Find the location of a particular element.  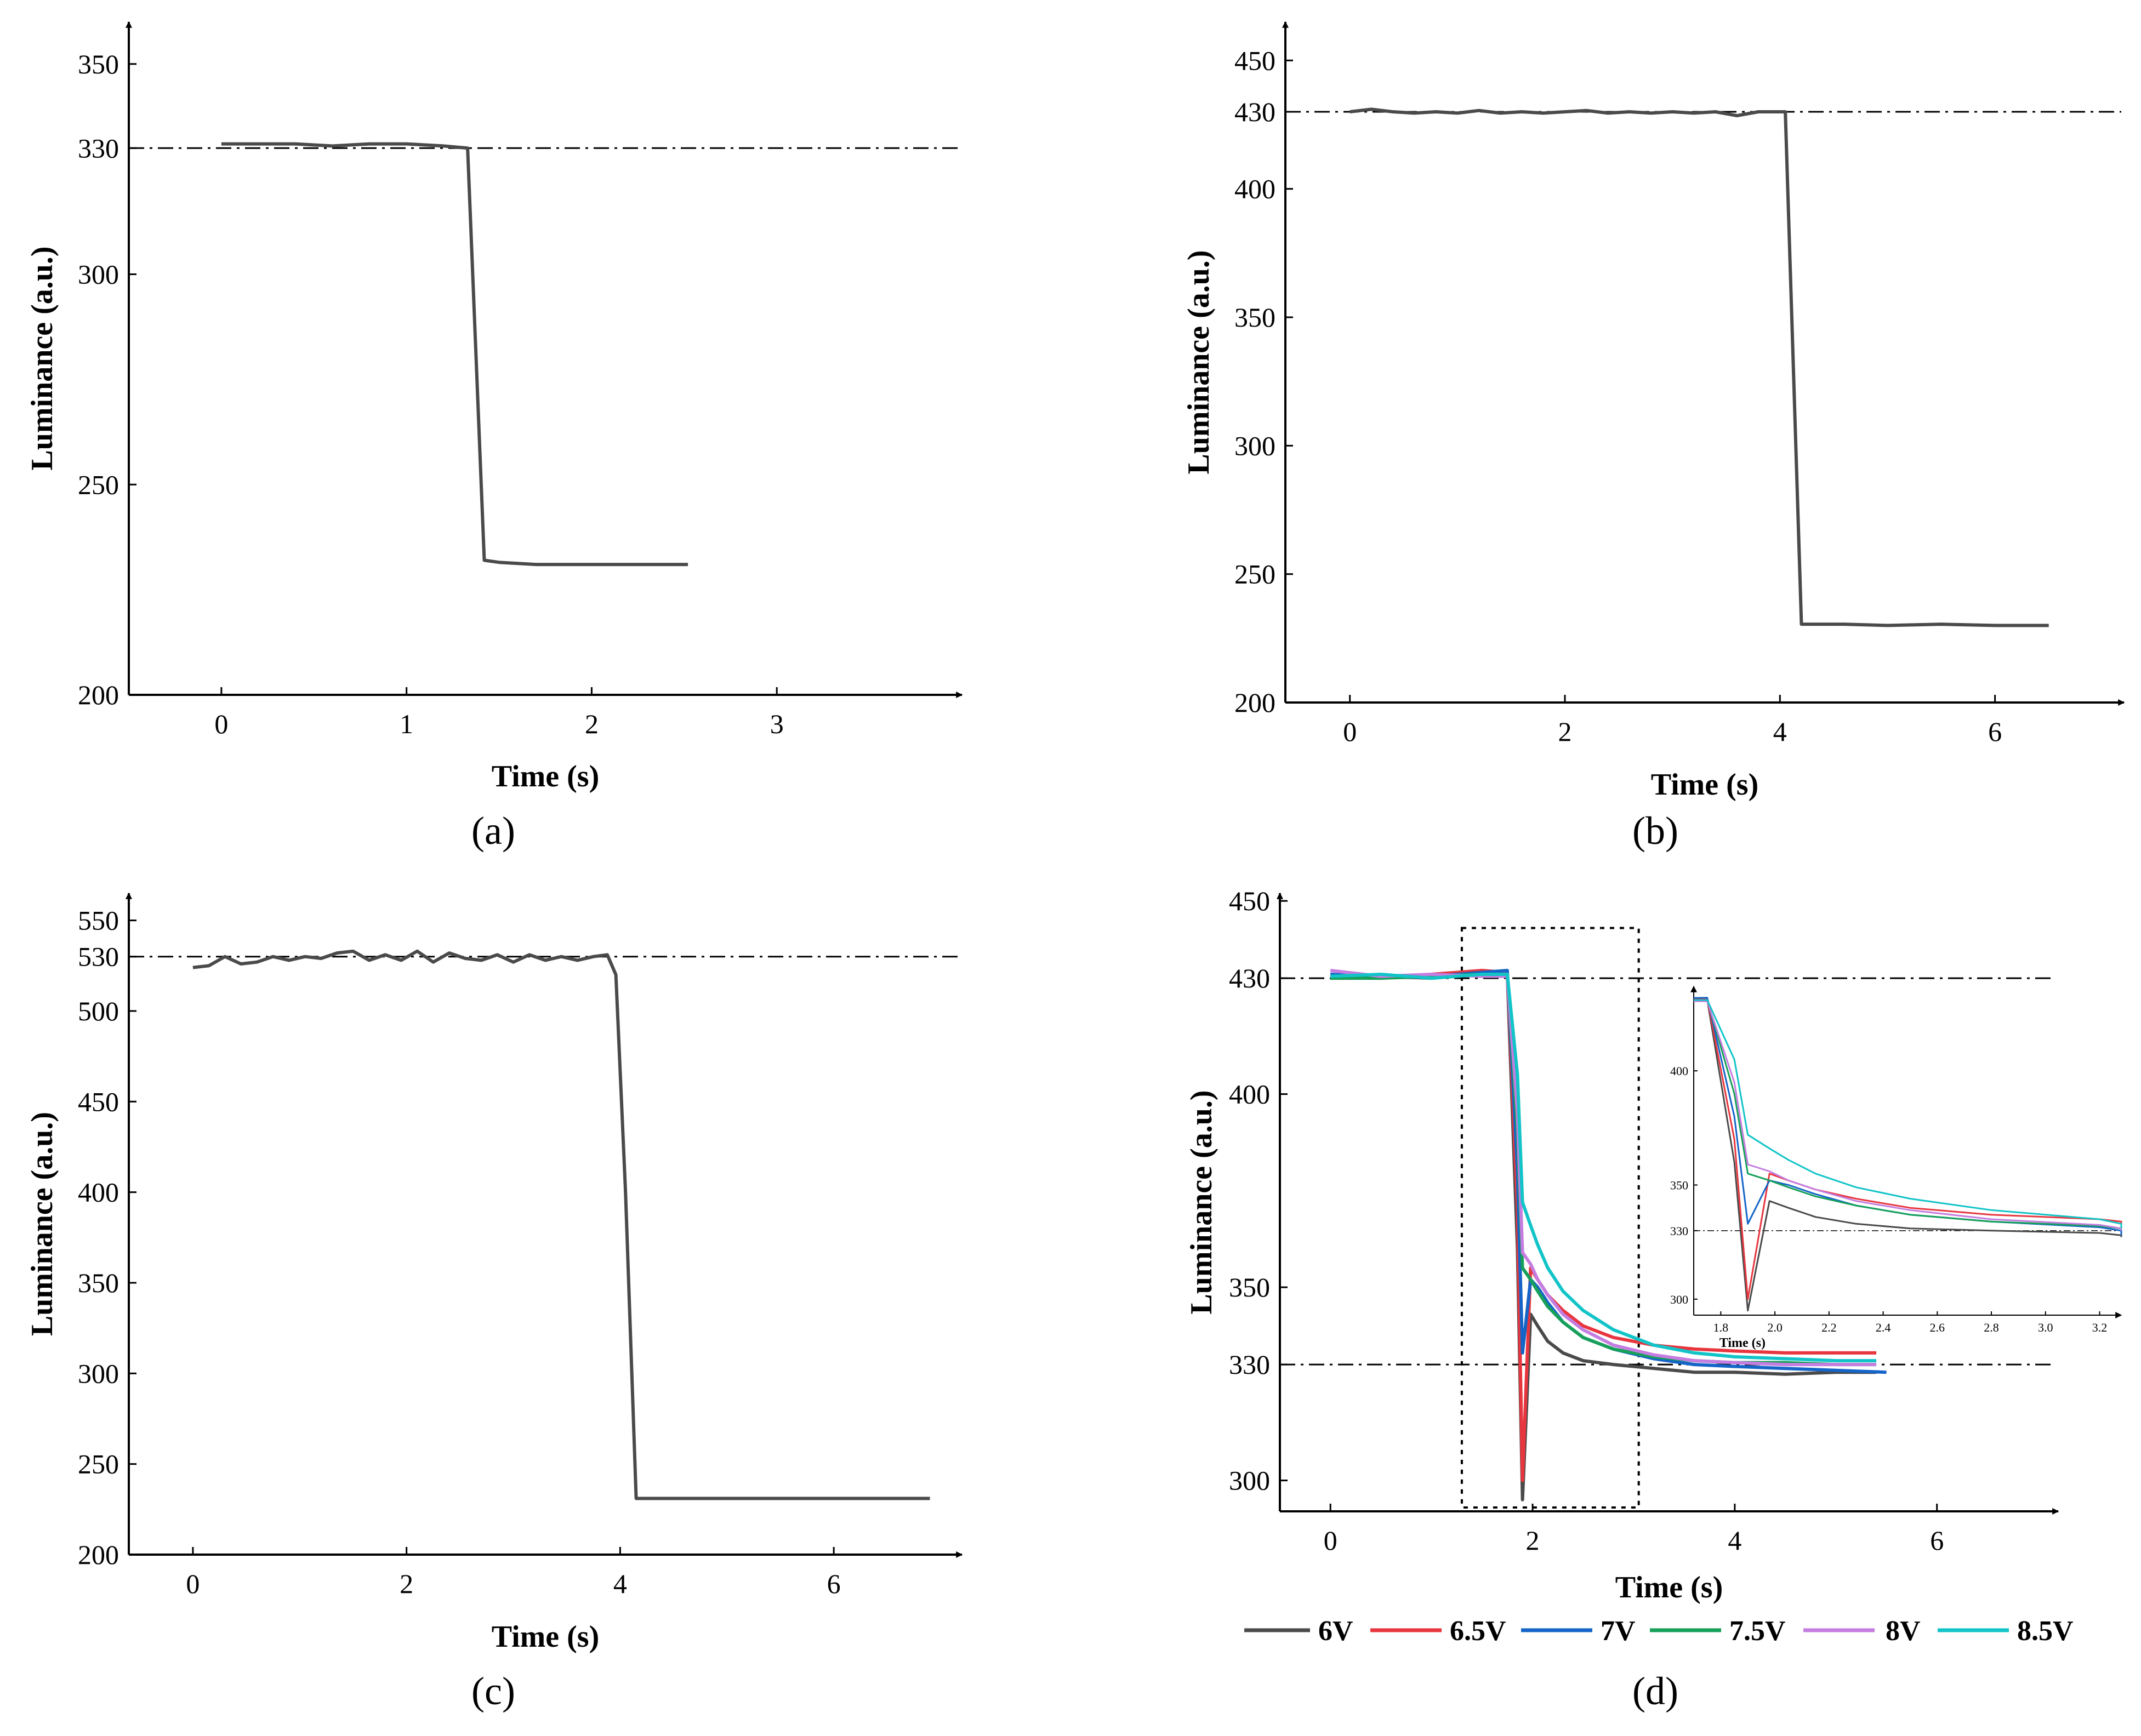

series-line-d-7V is located at coordinates (1608, 1171).